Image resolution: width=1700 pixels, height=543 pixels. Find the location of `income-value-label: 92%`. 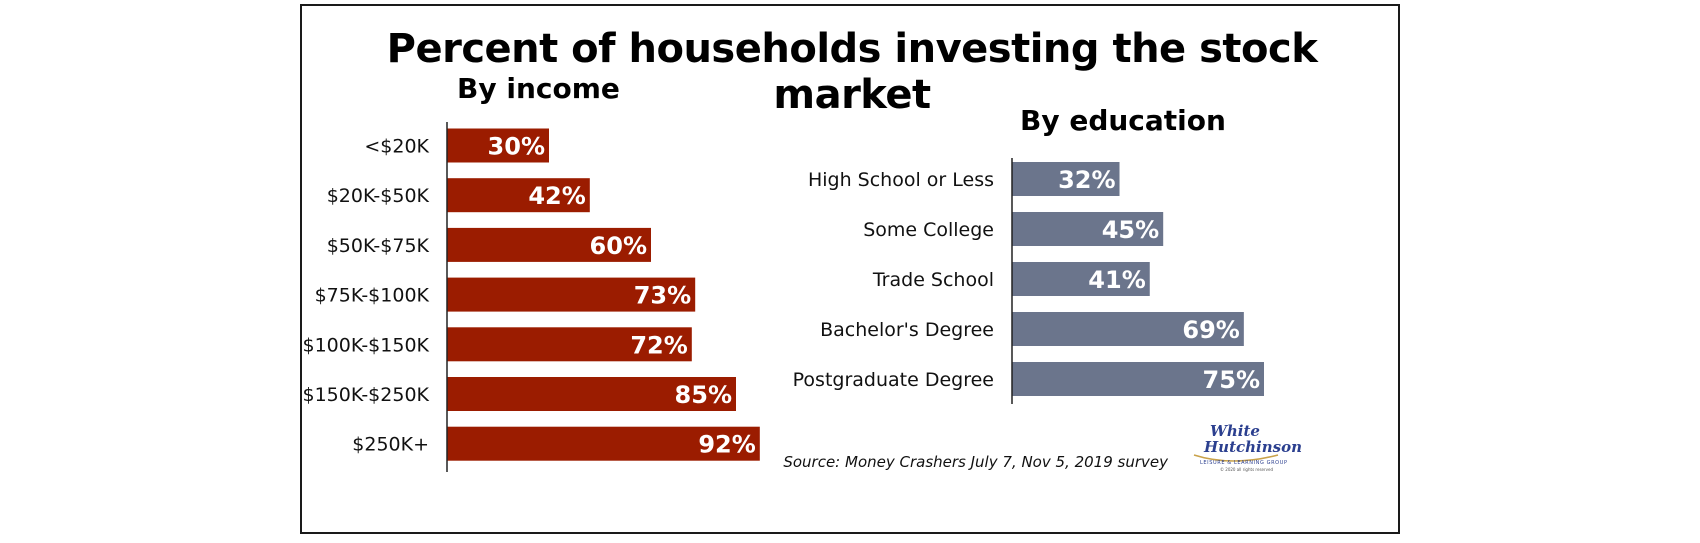

income-value-label: 92% is located at coordinates (726, 445).